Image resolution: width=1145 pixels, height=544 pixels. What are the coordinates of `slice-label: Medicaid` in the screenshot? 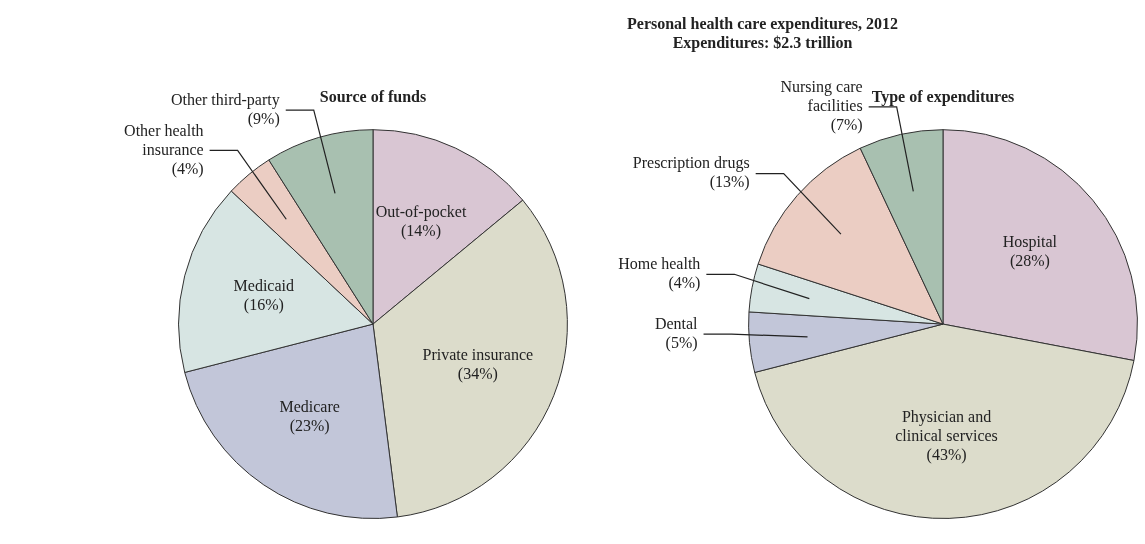 It's located at (263, 285).